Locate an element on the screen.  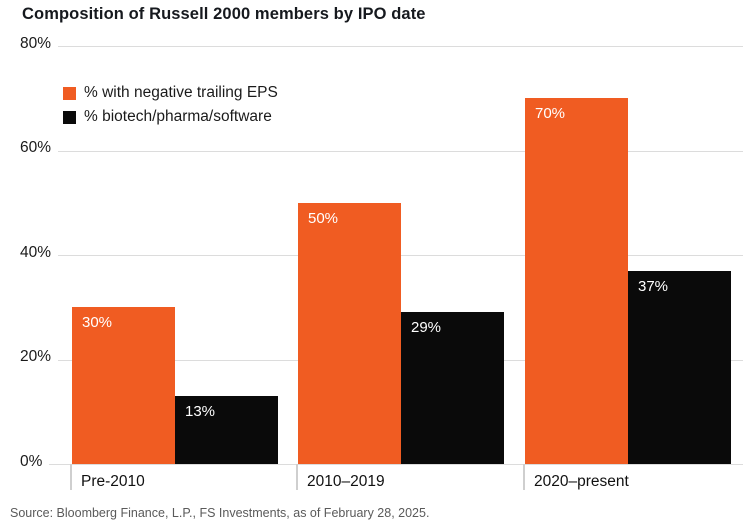
legend-item: % biotech/pharma/software is located at coordinates (170, 117).